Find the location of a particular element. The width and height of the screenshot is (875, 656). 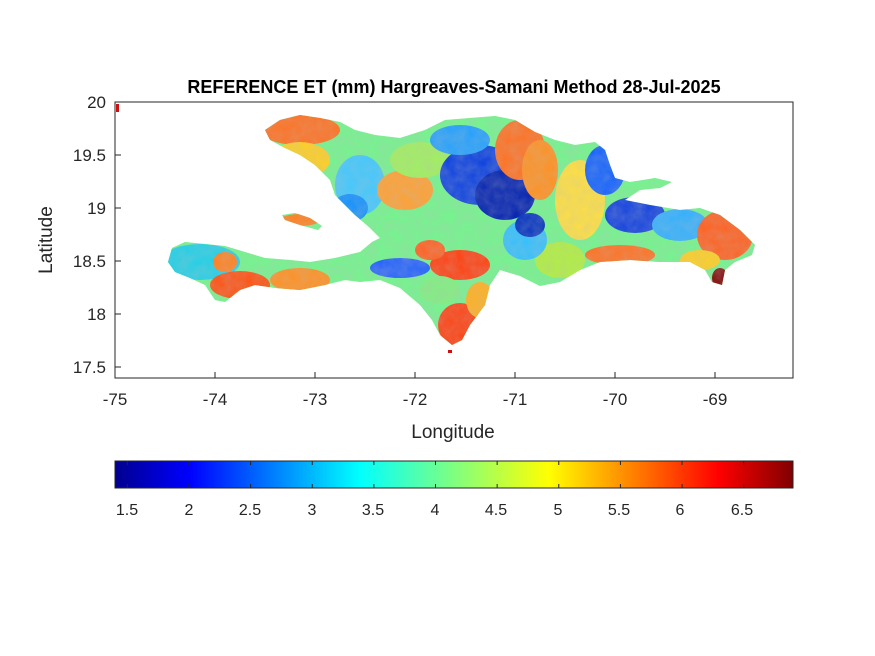

x-axis-label: Longitude is located at coordinates (452, 432).